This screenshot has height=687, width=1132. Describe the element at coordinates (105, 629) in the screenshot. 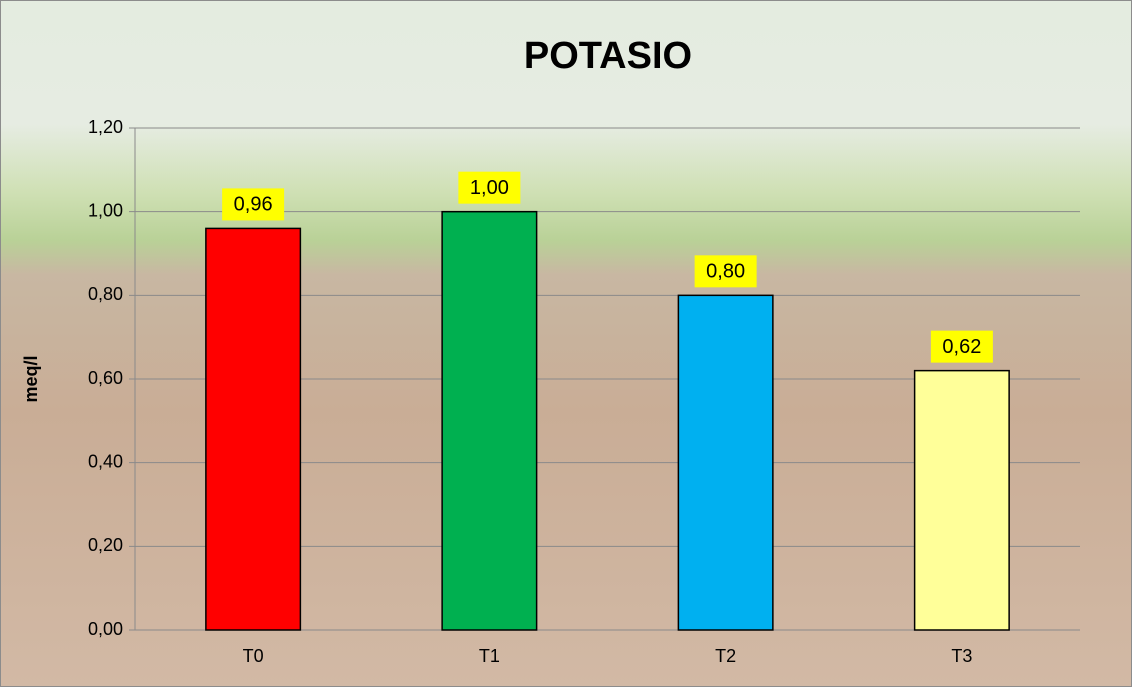

I see `y-tick-label: 0,00` at that location.